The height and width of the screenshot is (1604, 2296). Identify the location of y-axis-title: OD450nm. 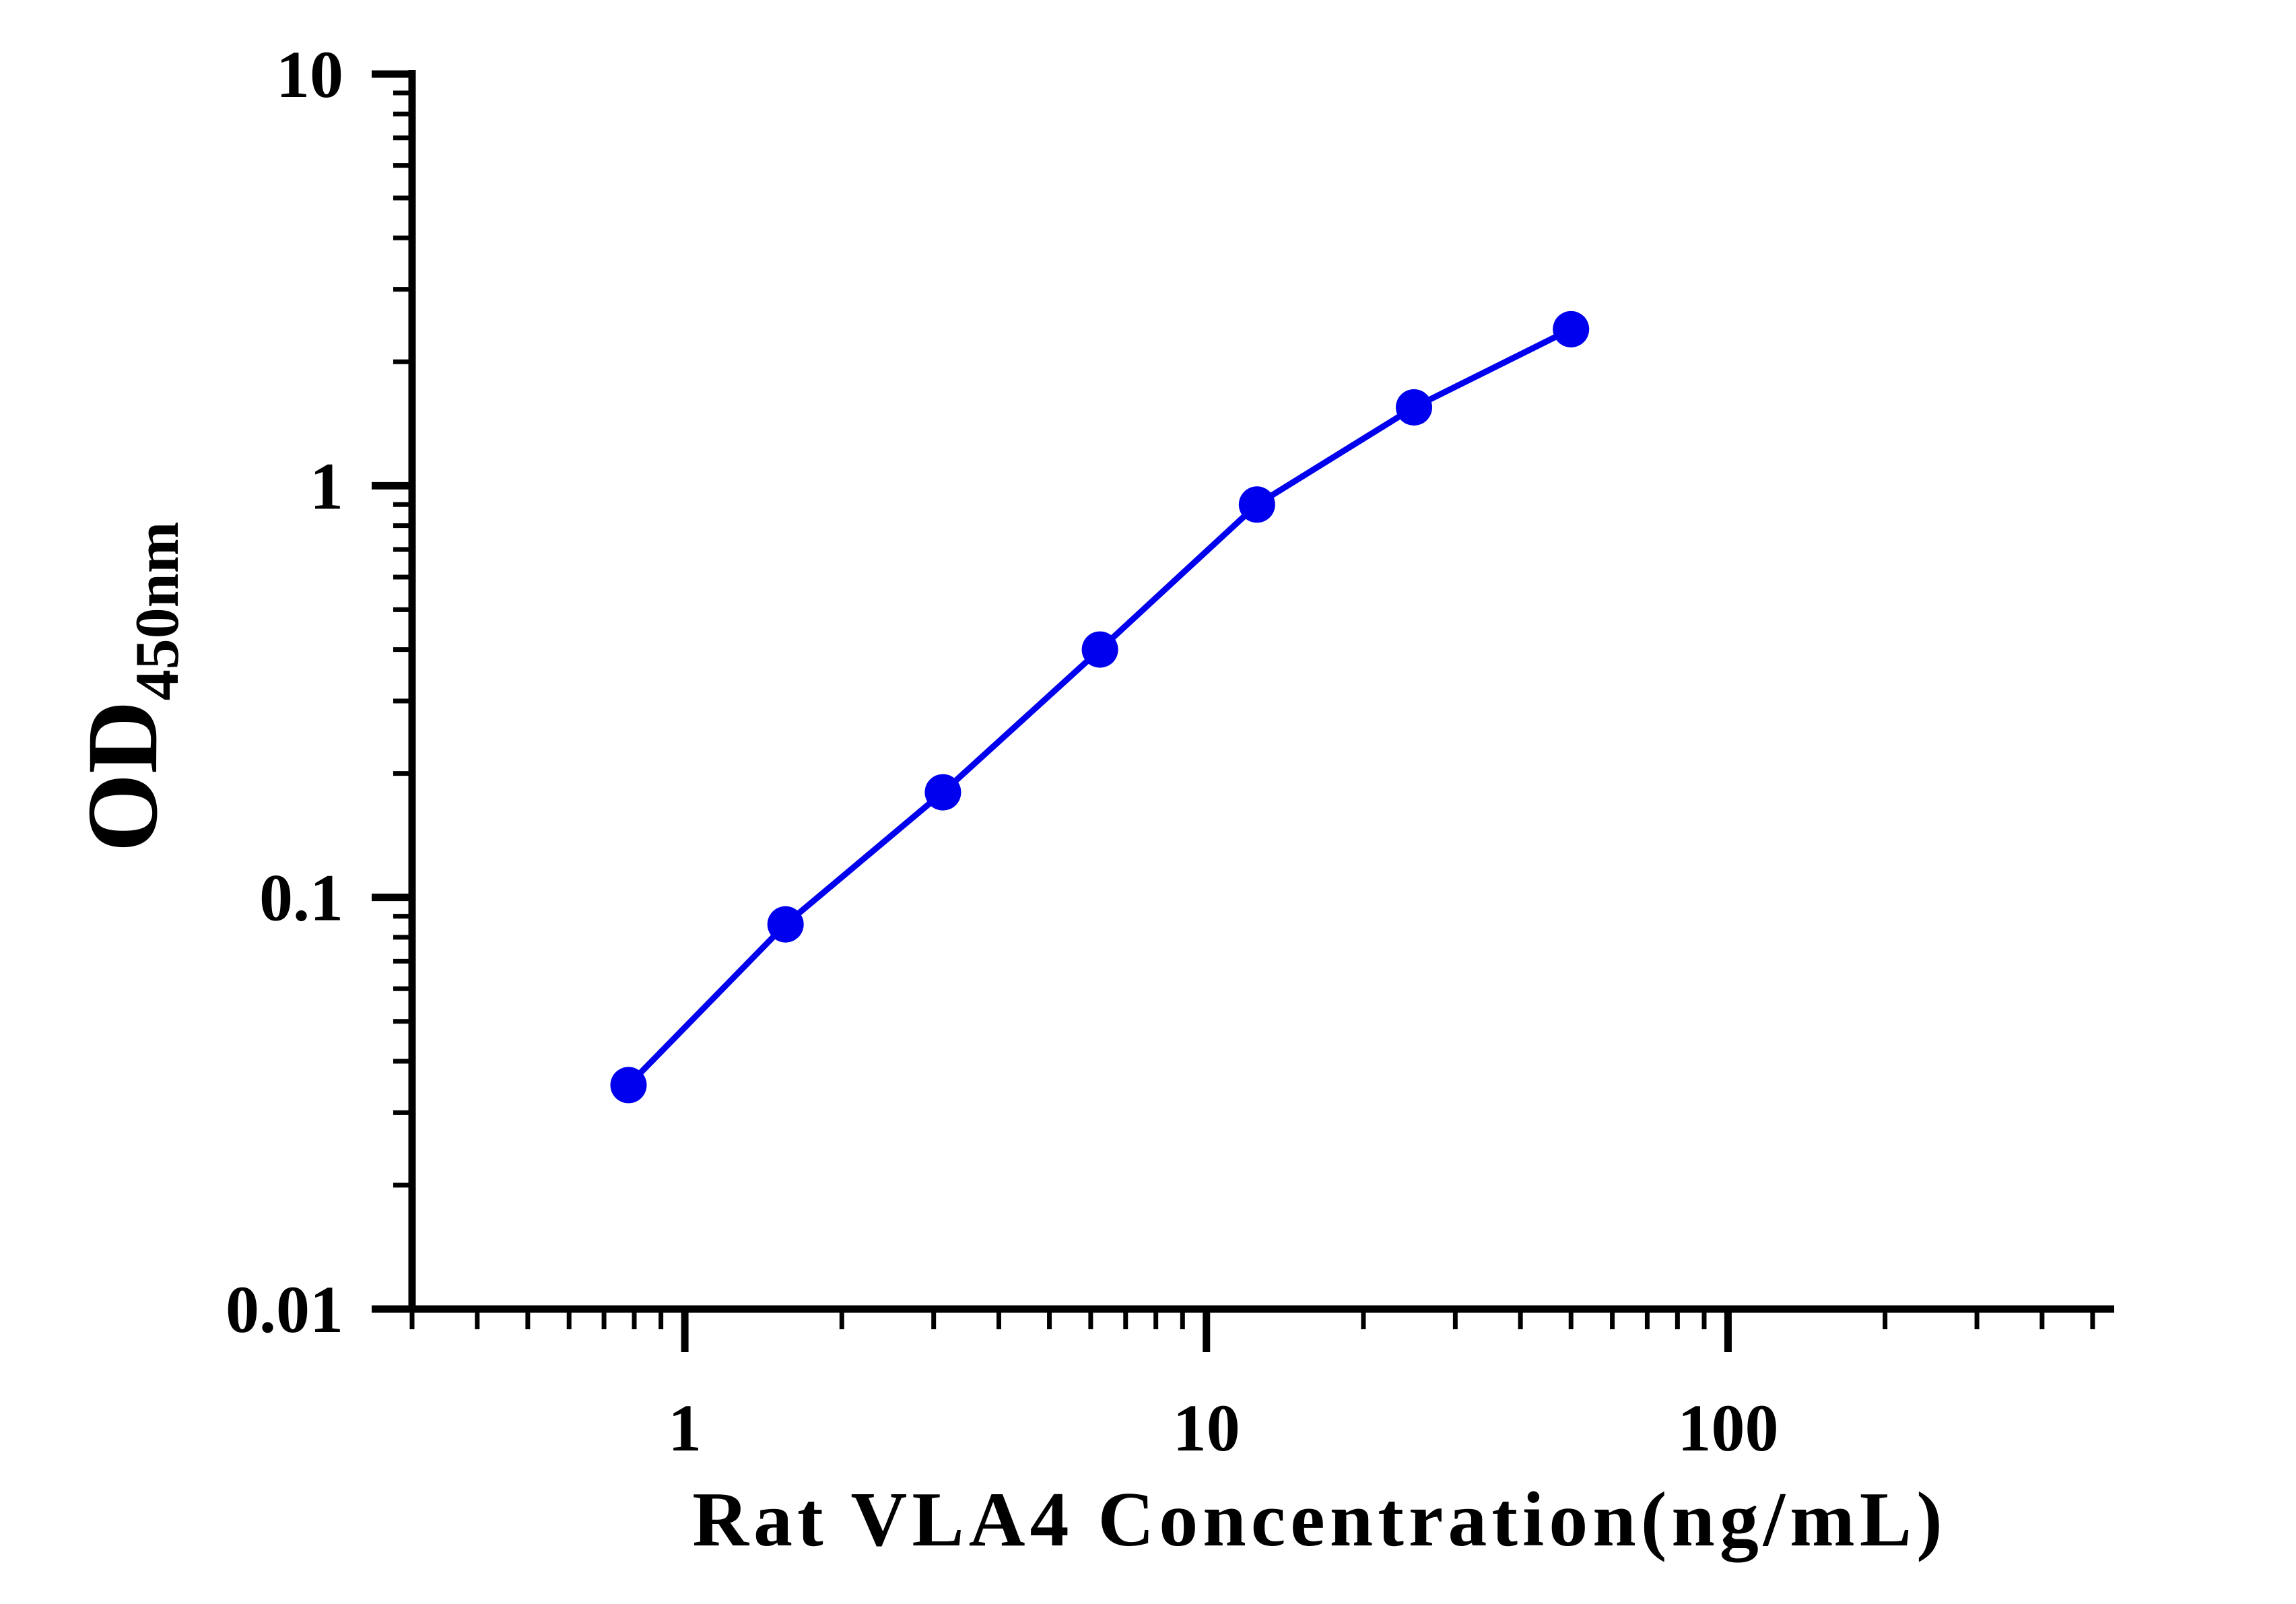
(129, 688).